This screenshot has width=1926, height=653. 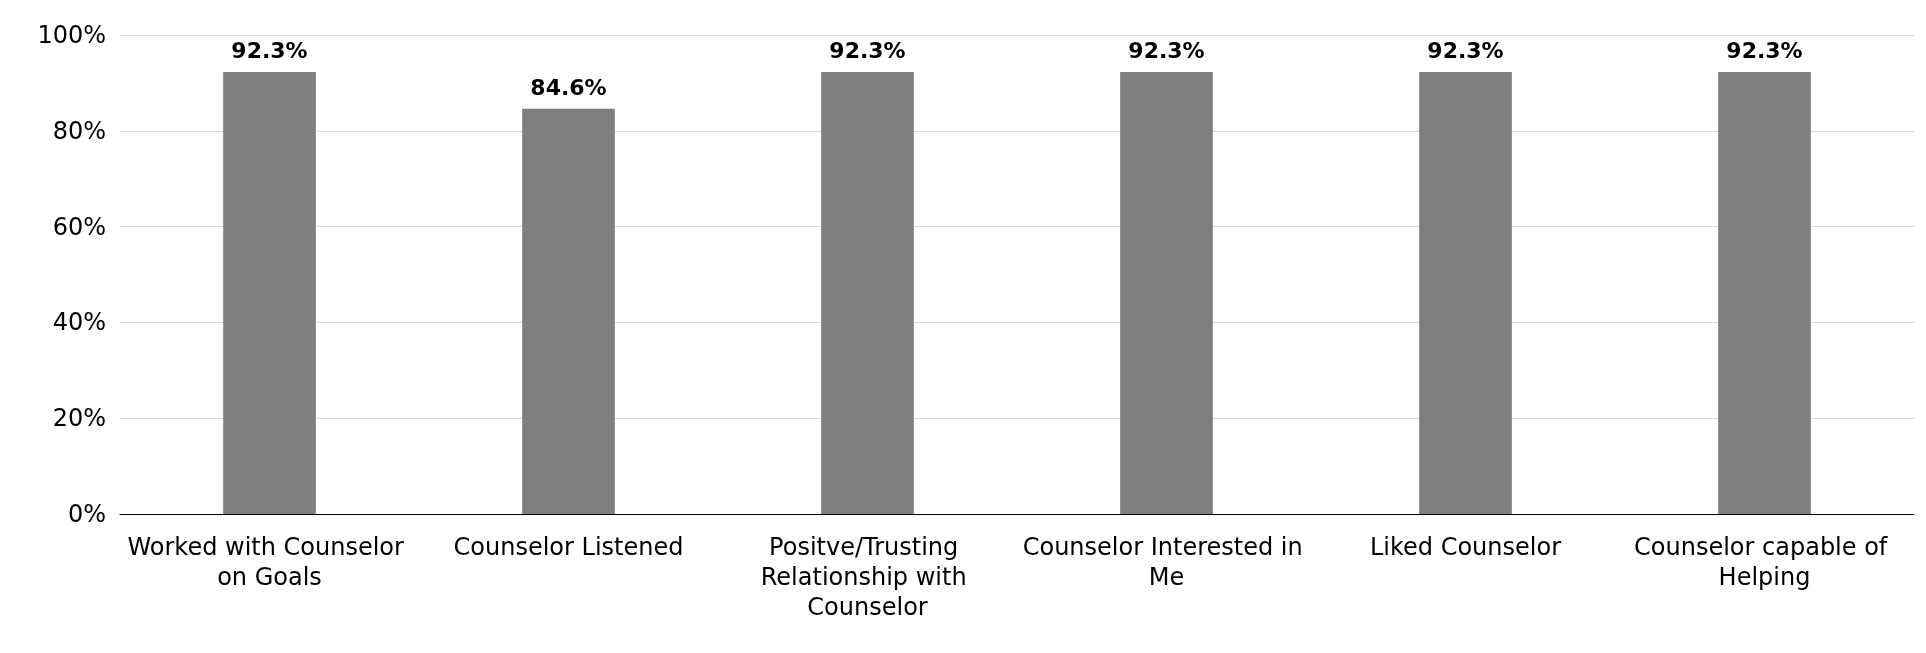 What do you see at coordinates (1465, 547) in the screenshot?
I see `x-tick-label: Liked Counselor` at bounding box center [1465, 547].